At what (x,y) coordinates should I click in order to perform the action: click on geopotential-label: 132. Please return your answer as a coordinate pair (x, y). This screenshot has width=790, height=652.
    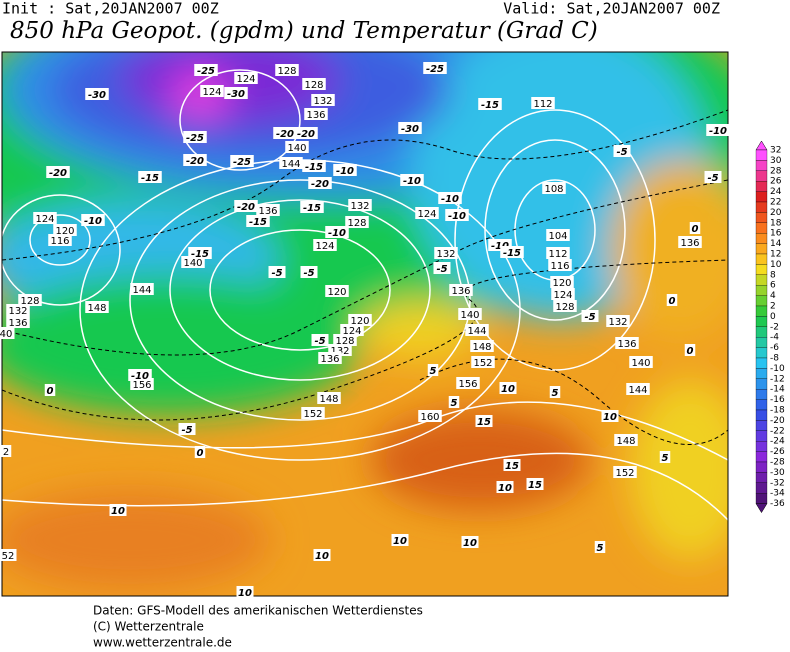
    Looking at the image, I should click on (445, 254).